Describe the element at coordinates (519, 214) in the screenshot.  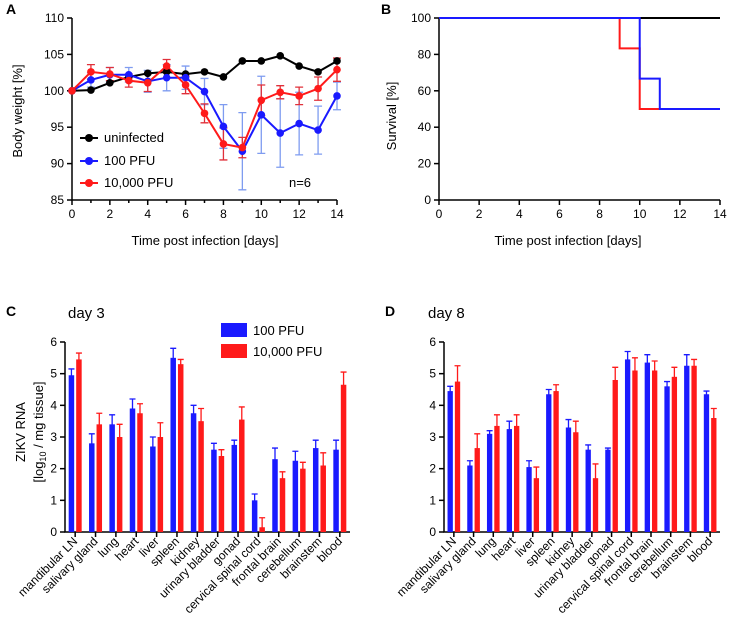
I see `panel-b-xtick-label: 4` at that location.